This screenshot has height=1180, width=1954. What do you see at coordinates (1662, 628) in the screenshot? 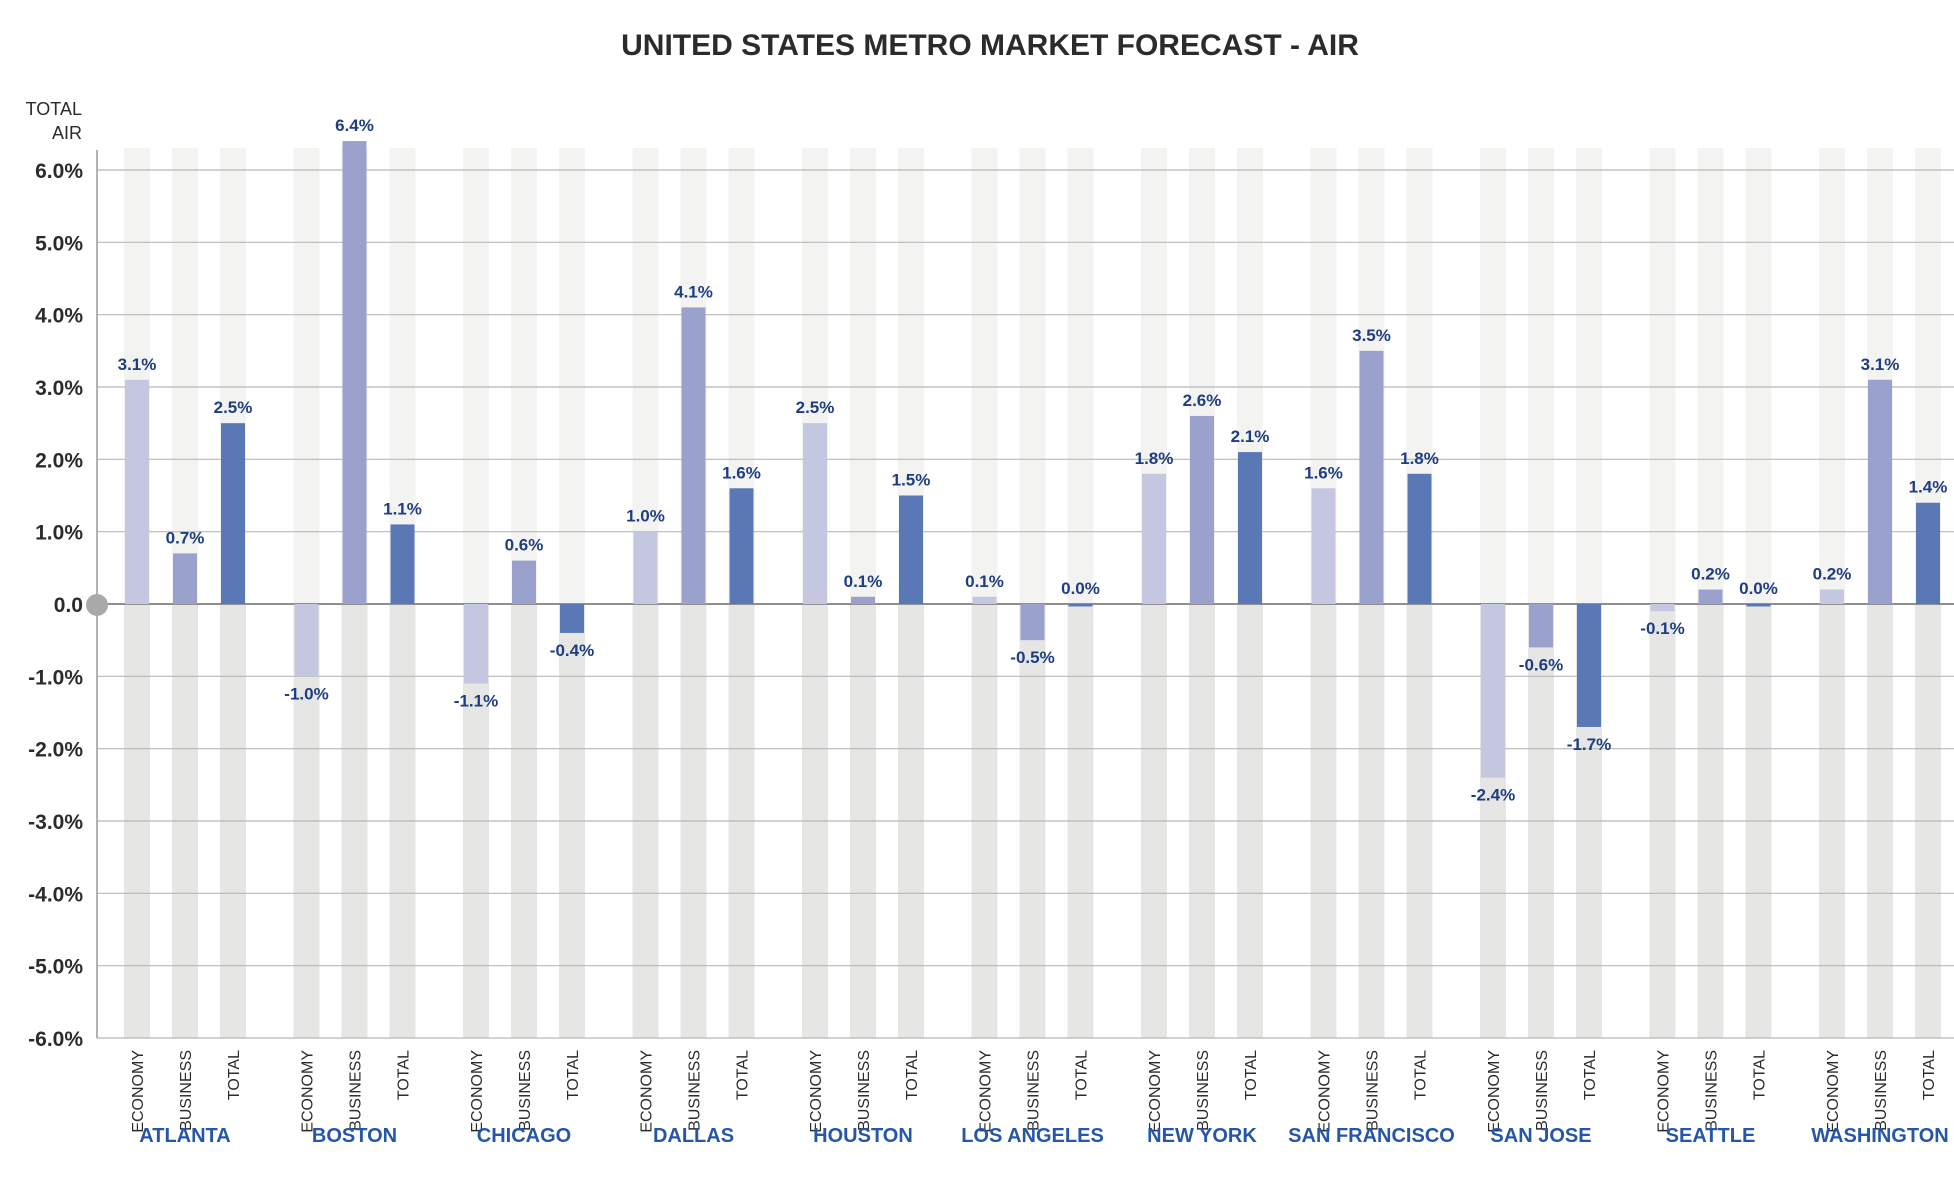
I see `data-label: -0.1%` at bounding box center [1662, 628].